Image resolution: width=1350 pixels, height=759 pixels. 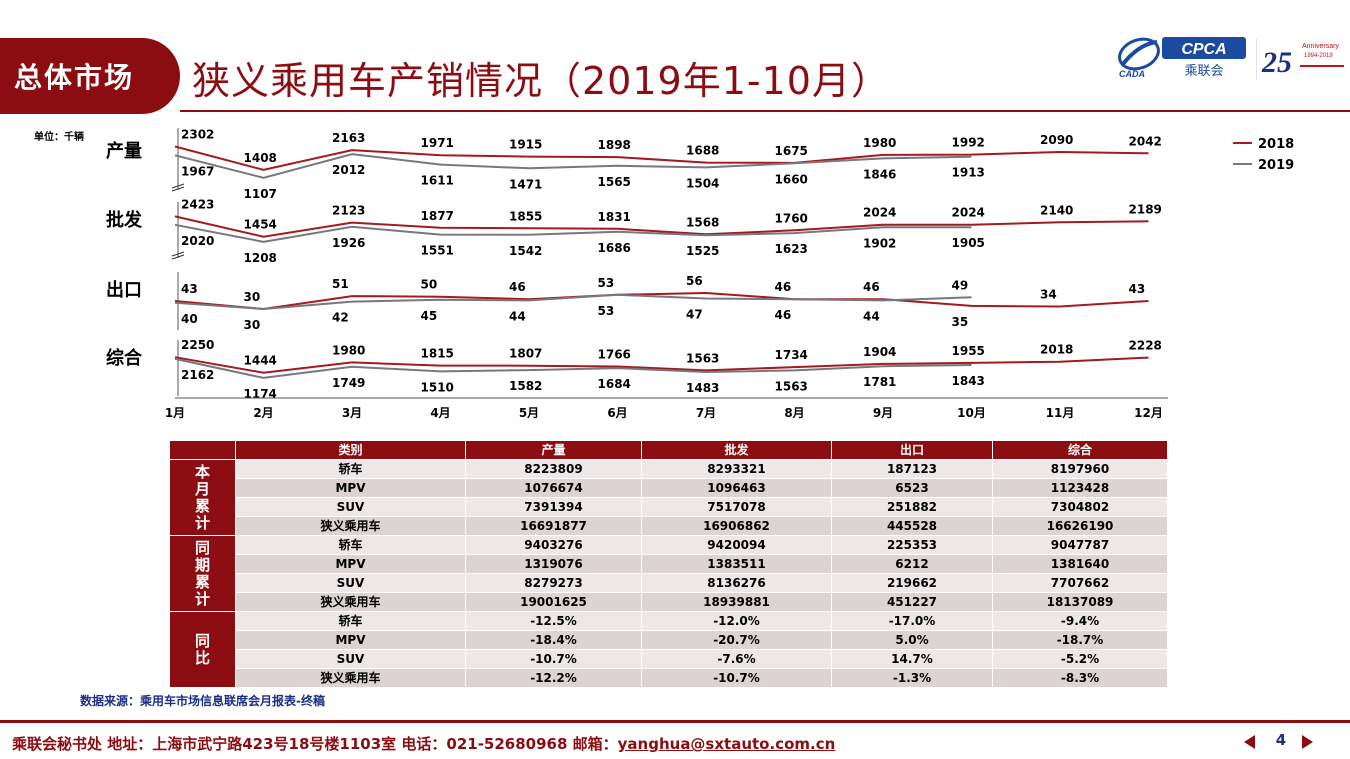 What do you see at coordinates (1276, 62) in the screenshot?
I see `anniversary-number: 25` at bounding box center [1276, 62].